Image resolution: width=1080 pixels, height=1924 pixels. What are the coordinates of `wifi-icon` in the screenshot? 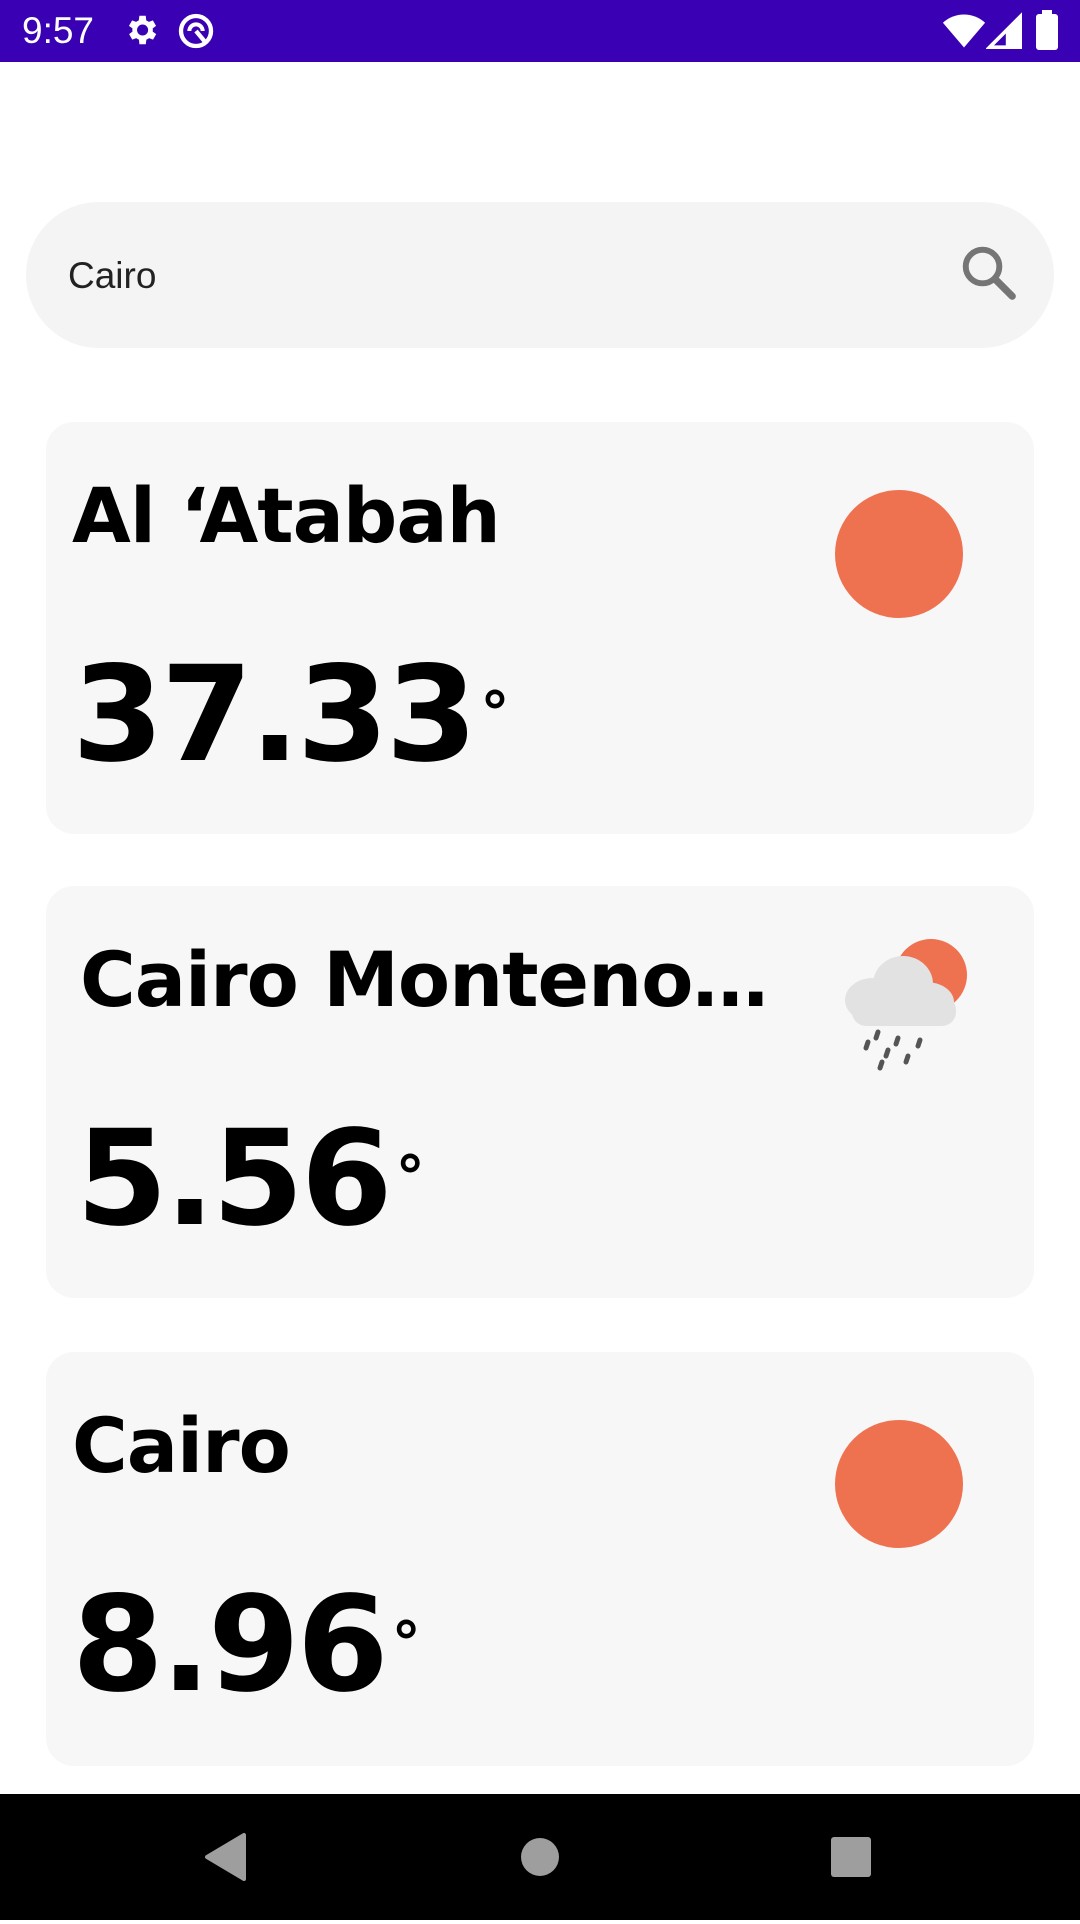 It's located at (964, 33).